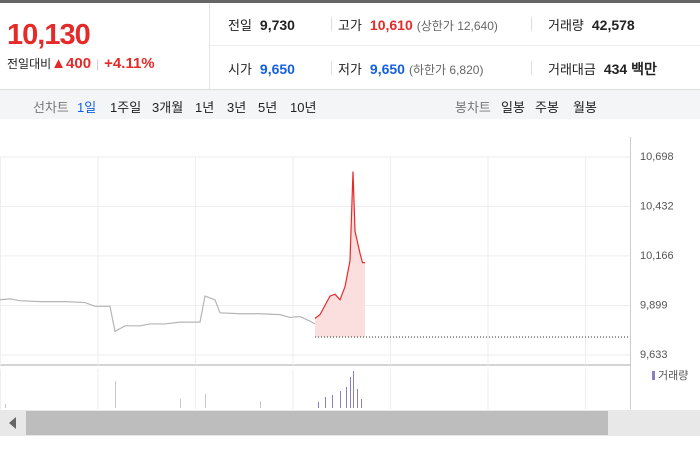 The width and height of the screenshot is (700, 450). I want to click on tab-group-label: 선차트, so click(51, 107).